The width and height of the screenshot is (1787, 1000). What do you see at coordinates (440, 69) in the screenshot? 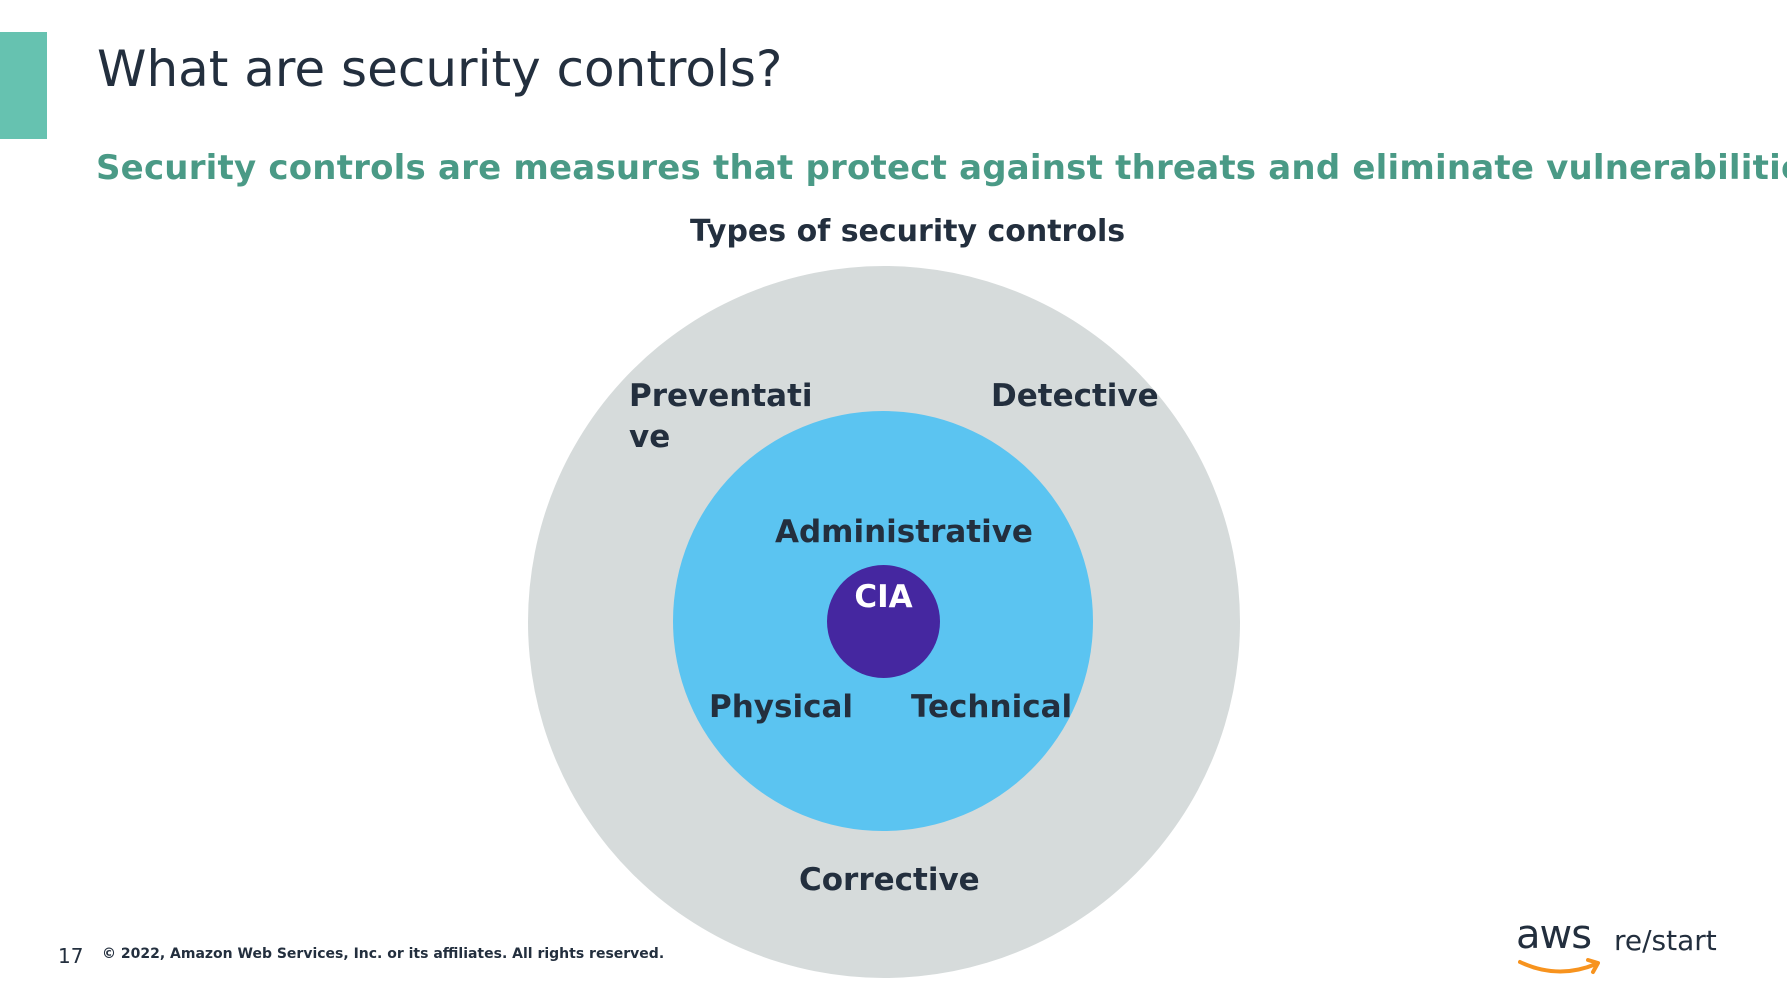
I see `slide-title: What are security controls?` at bounding box center [440, 69].